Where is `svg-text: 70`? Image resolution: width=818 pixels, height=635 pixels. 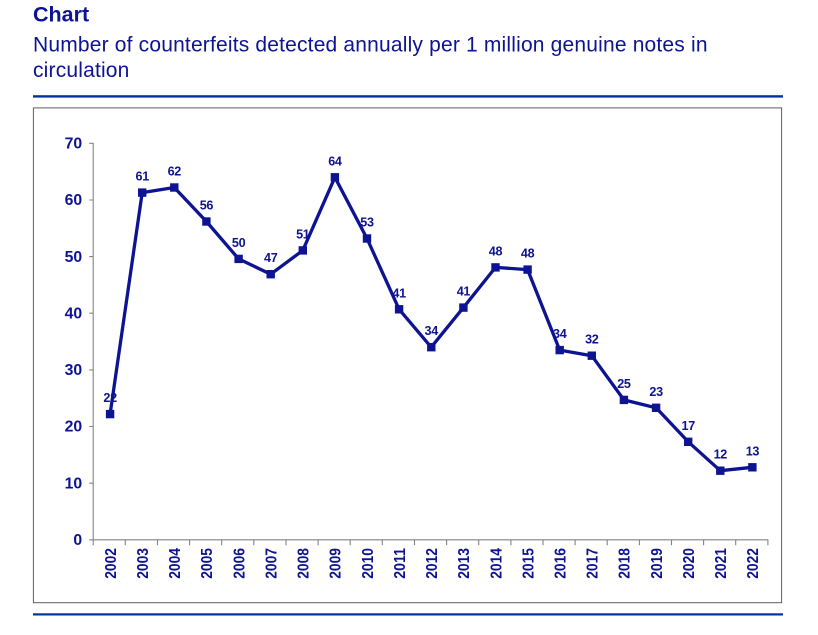 svg-text: 70 is located at coordinates (74, 144).